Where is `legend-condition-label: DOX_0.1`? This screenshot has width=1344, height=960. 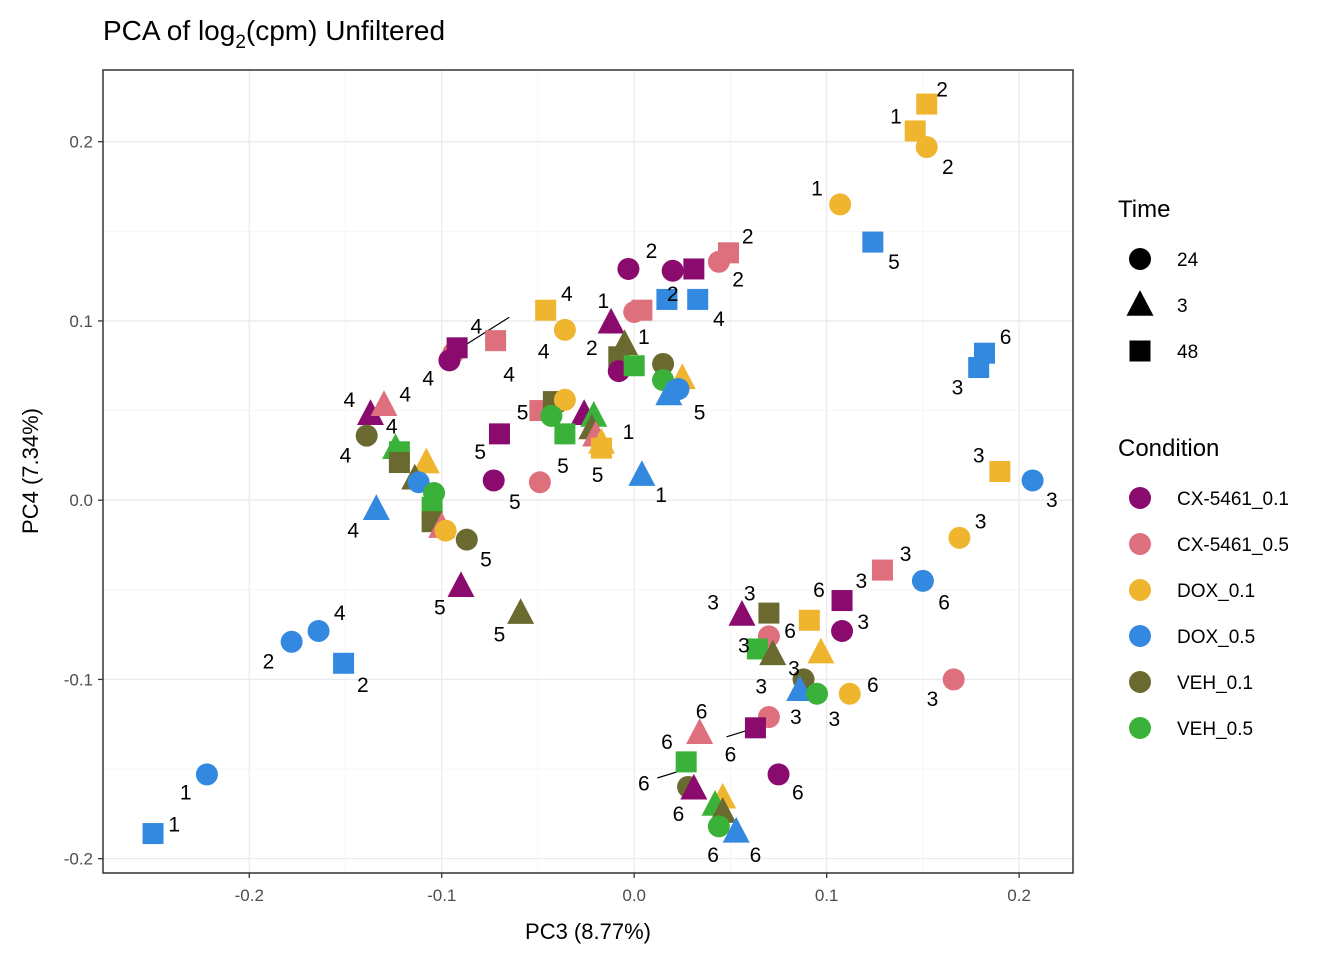
legend-condition-label: DOX_0.1 is located at coordinates (1216, 591).